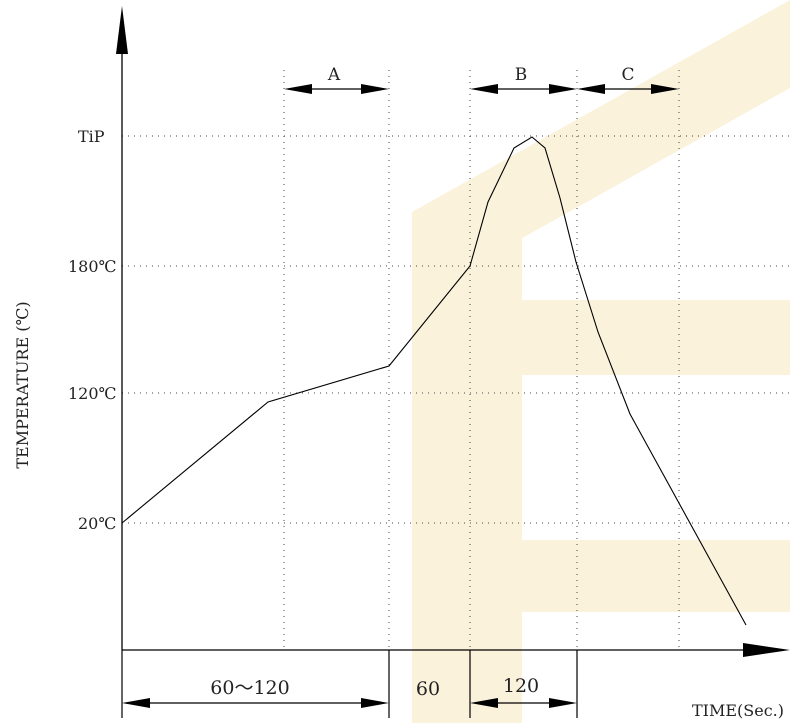 Image resolution: width=790 pixels, height=728 pixels. What do you see at coordinates (521, 75) in the screenshot?
I see `region-label-b: B` at bounding box center [521, 75].